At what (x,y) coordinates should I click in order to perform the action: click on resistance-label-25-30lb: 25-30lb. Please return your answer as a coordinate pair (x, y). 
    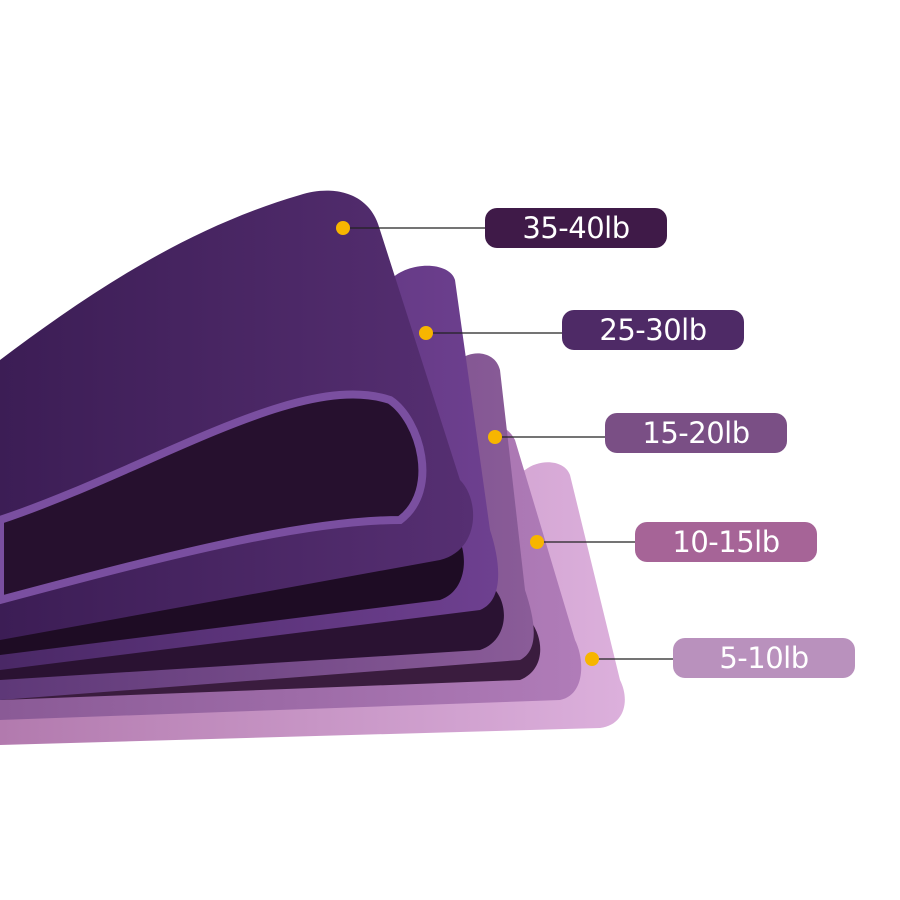
    Looking at the image, I should click on (653, 330).